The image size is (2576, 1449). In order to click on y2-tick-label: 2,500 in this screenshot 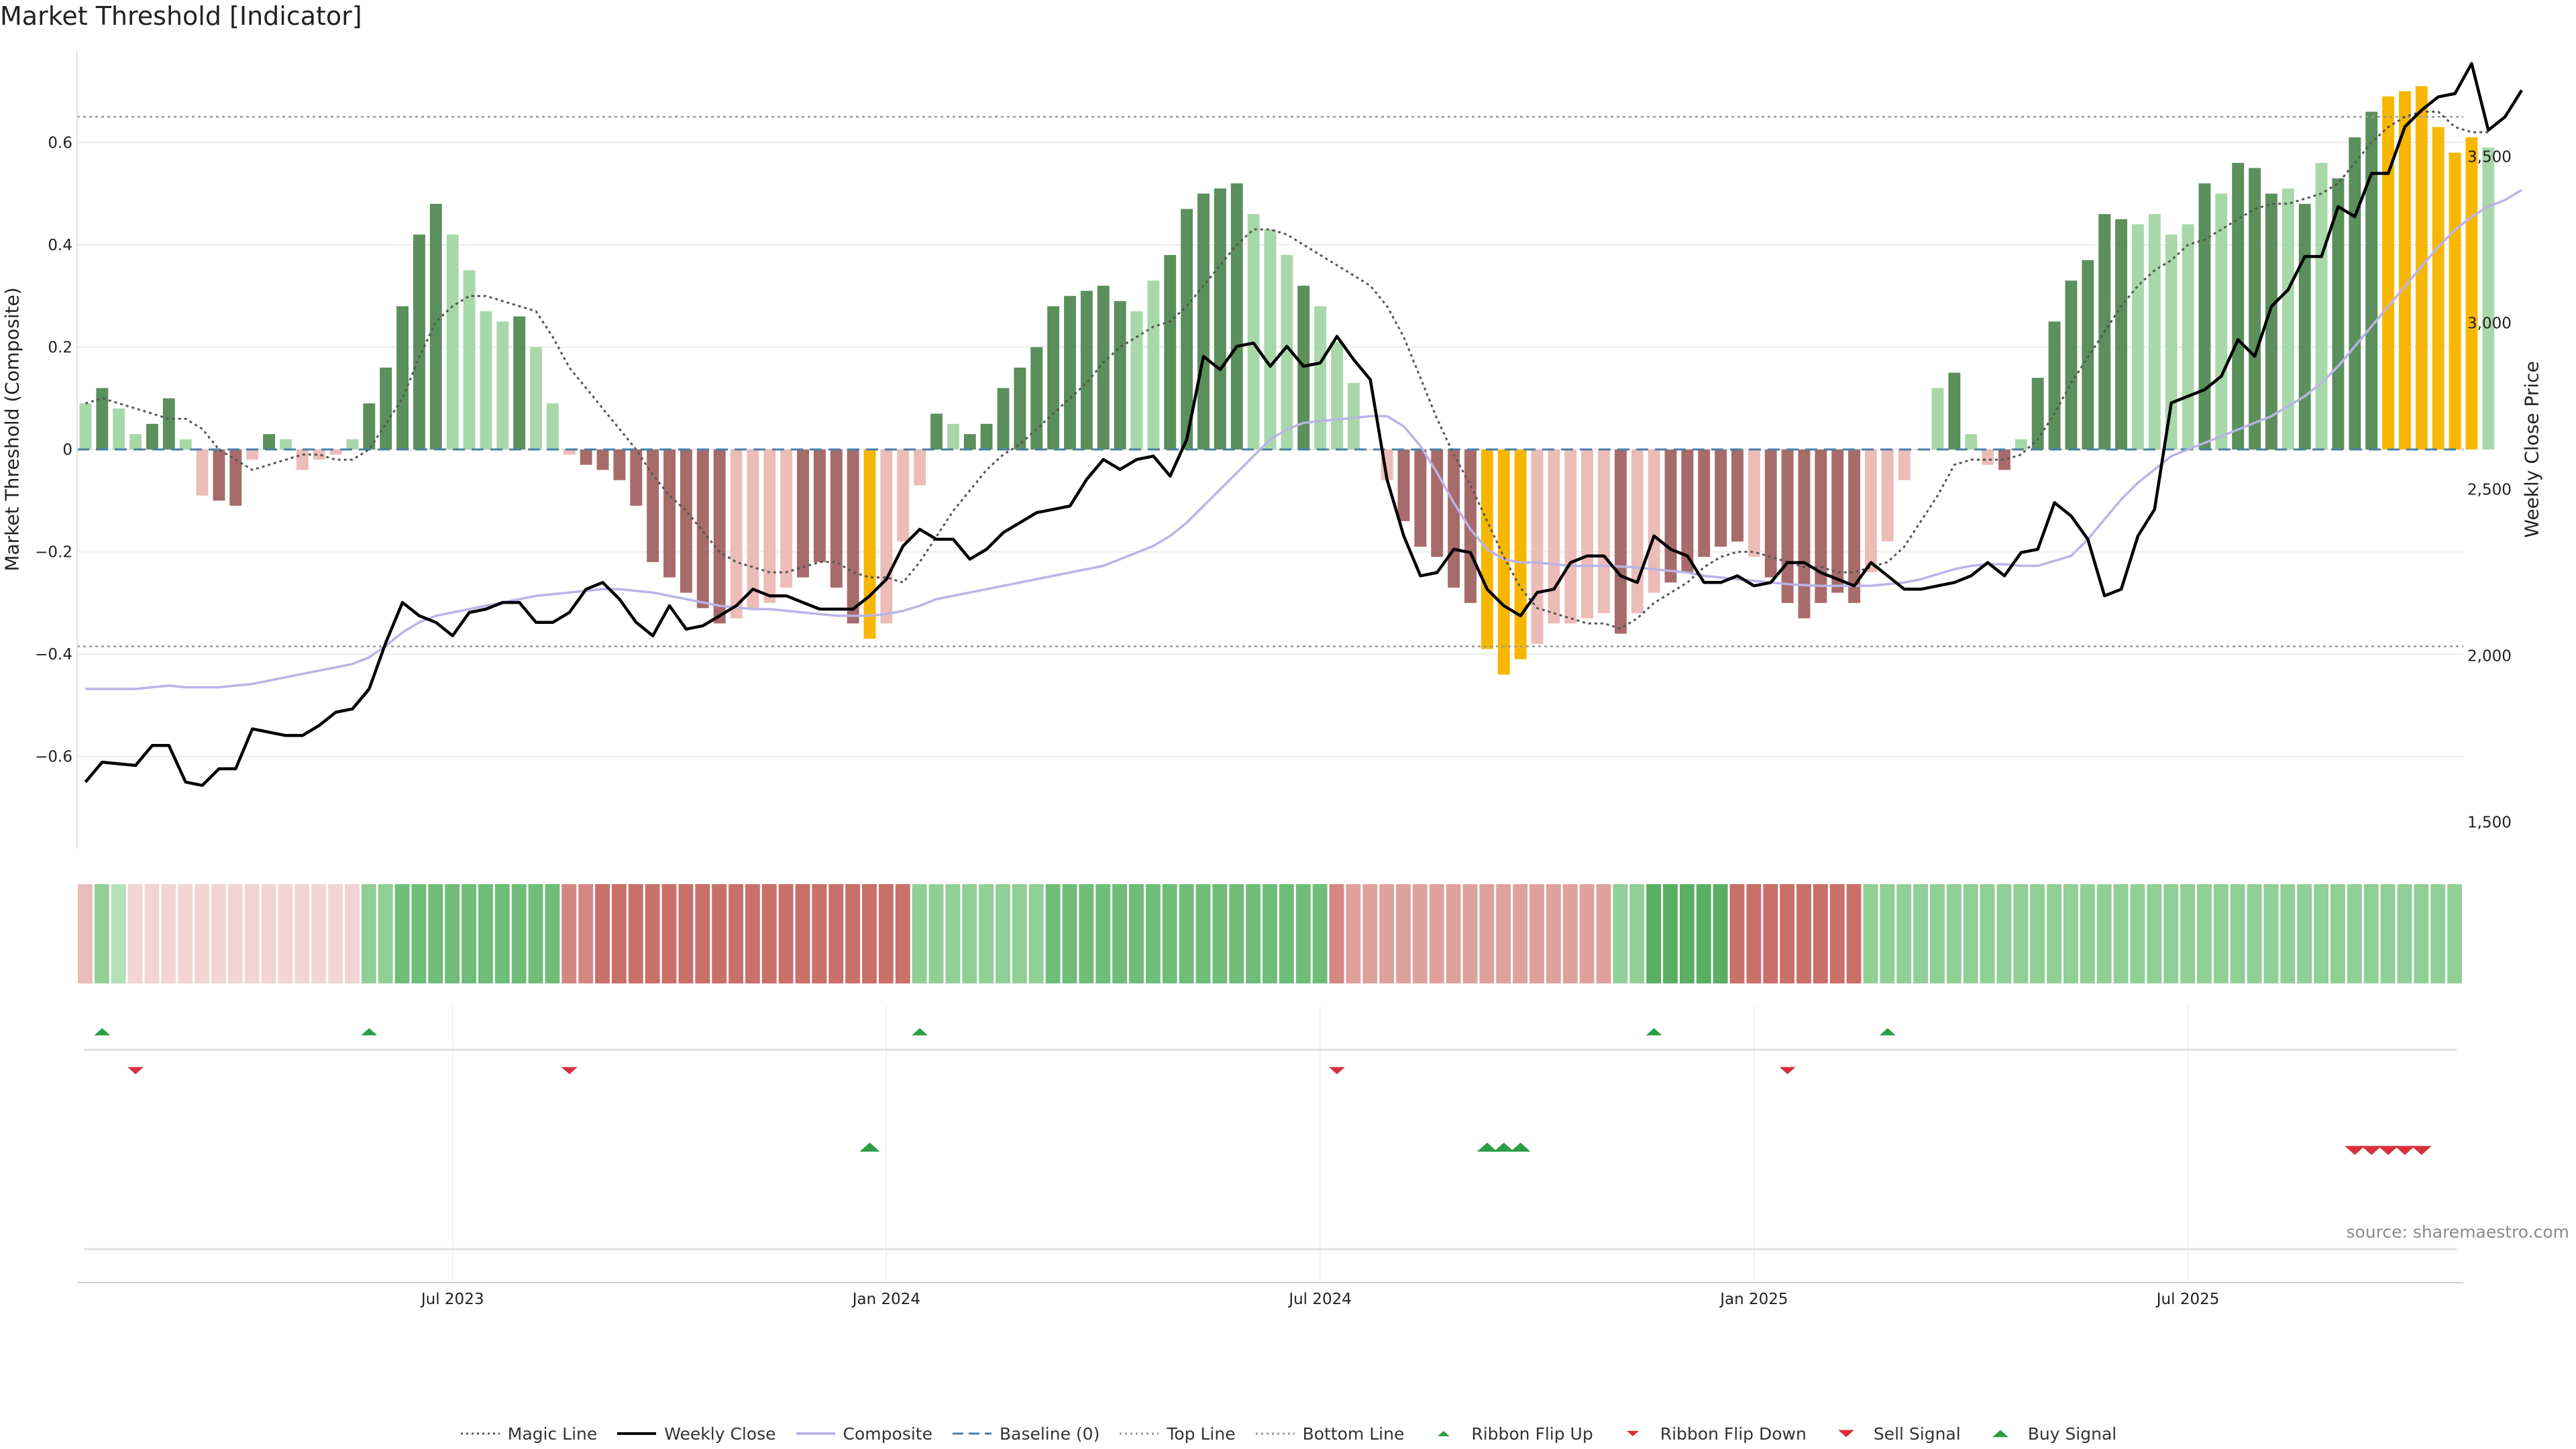, I will do `click(2489, 490)`.